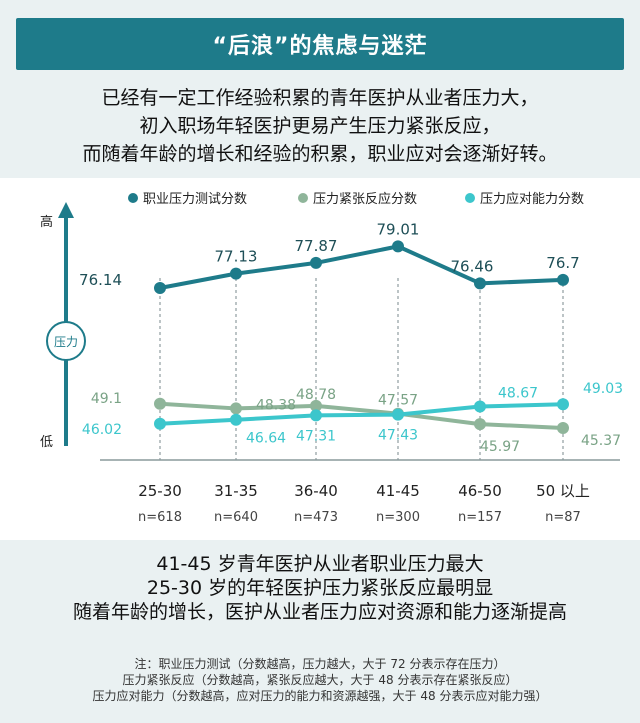 The image size is (640, 723). Describe the element at coordinates (601, 441) in the screenshot. I see `data-label: 45.37` at that location.